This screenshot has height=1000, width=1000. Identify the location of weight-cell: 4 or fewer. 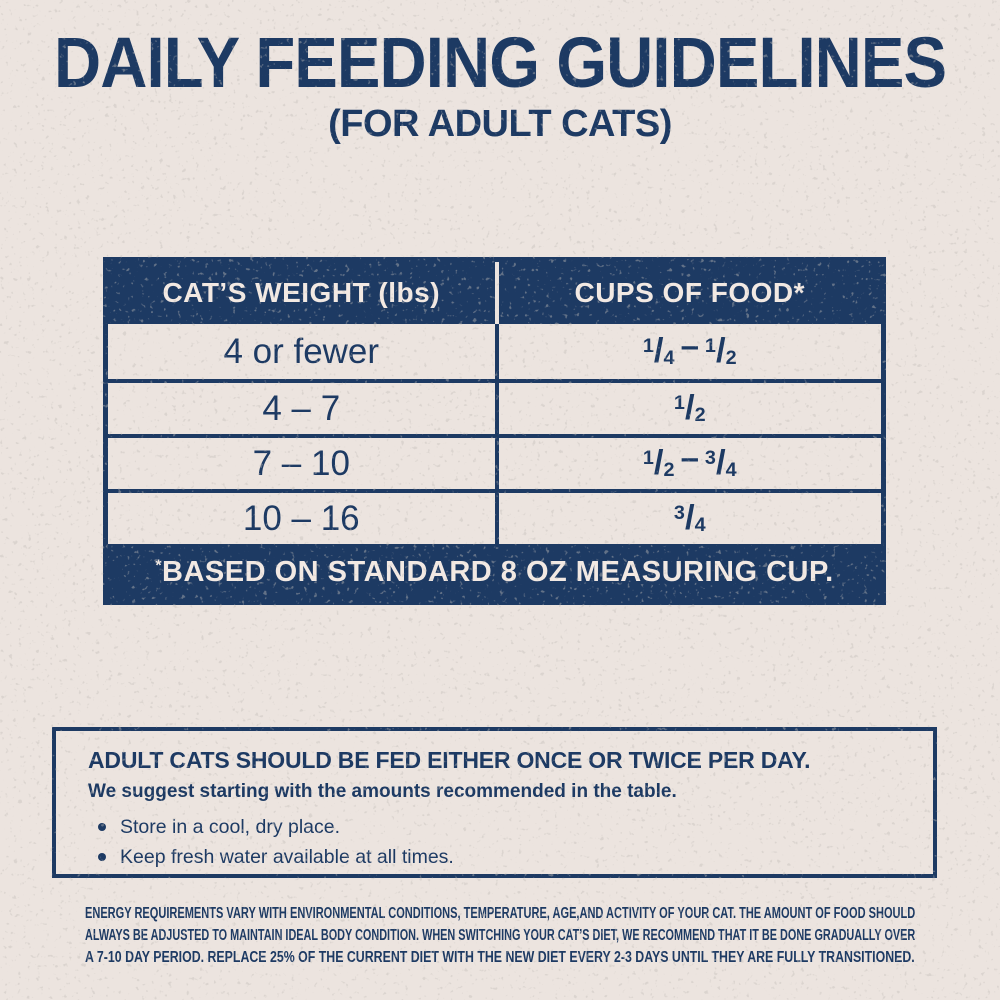
(301, 351).